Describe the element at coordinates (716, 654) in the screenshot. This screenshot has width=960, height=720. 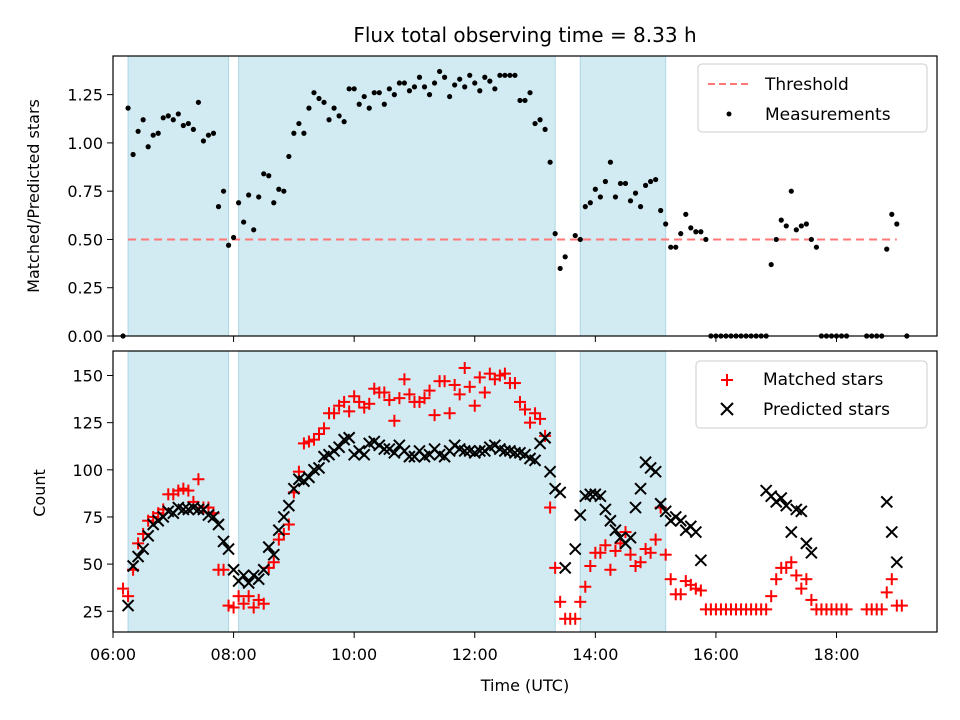
I see `x-tick-label: 16:00` at that location.